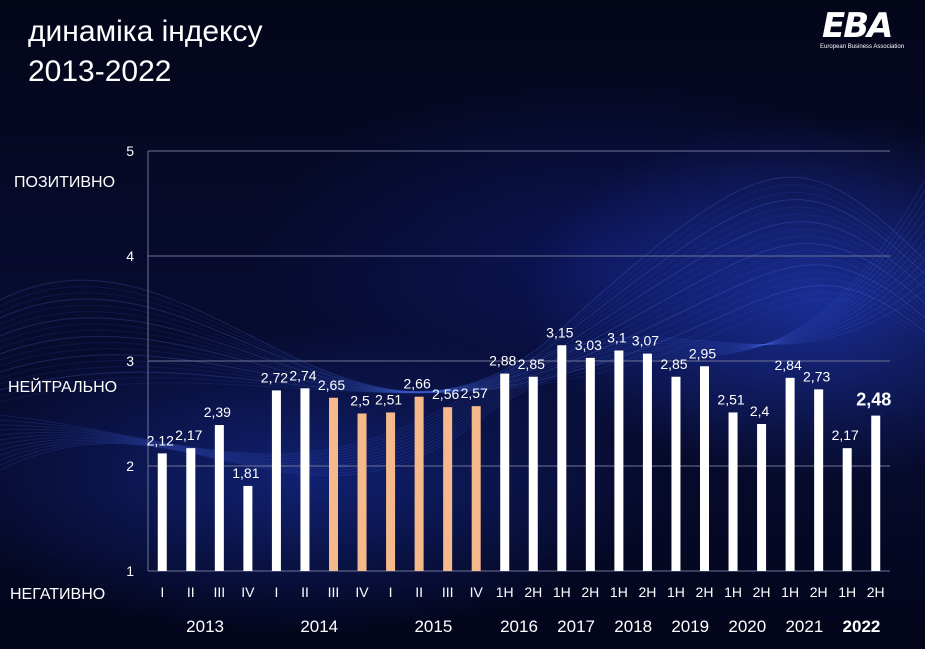 This screenshot has width=925, height=649. I want to click on bar-value-label: 3,15, so click(559, 332).